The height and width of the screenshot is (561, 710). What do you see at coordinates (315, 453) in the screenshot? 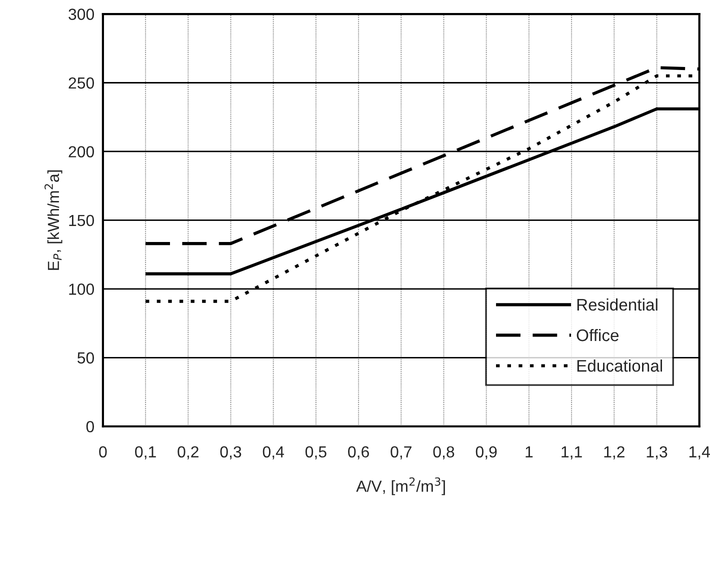
I see `x-tick-label: 0,5` at bounding box center [315, 453].